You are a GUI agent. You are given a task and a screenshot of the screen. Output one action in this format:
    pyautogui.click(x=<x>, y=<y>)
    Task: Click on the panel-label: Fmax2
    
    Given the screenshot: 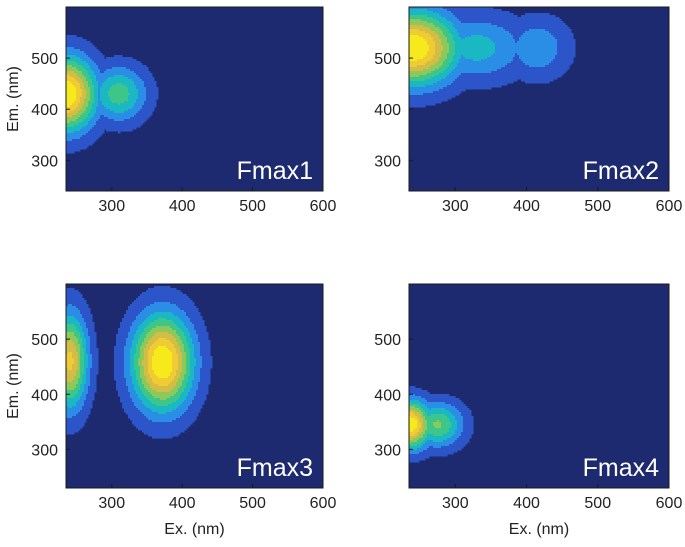 What is the action you would take?
    pyautogui.click(x=621, y=171)
    